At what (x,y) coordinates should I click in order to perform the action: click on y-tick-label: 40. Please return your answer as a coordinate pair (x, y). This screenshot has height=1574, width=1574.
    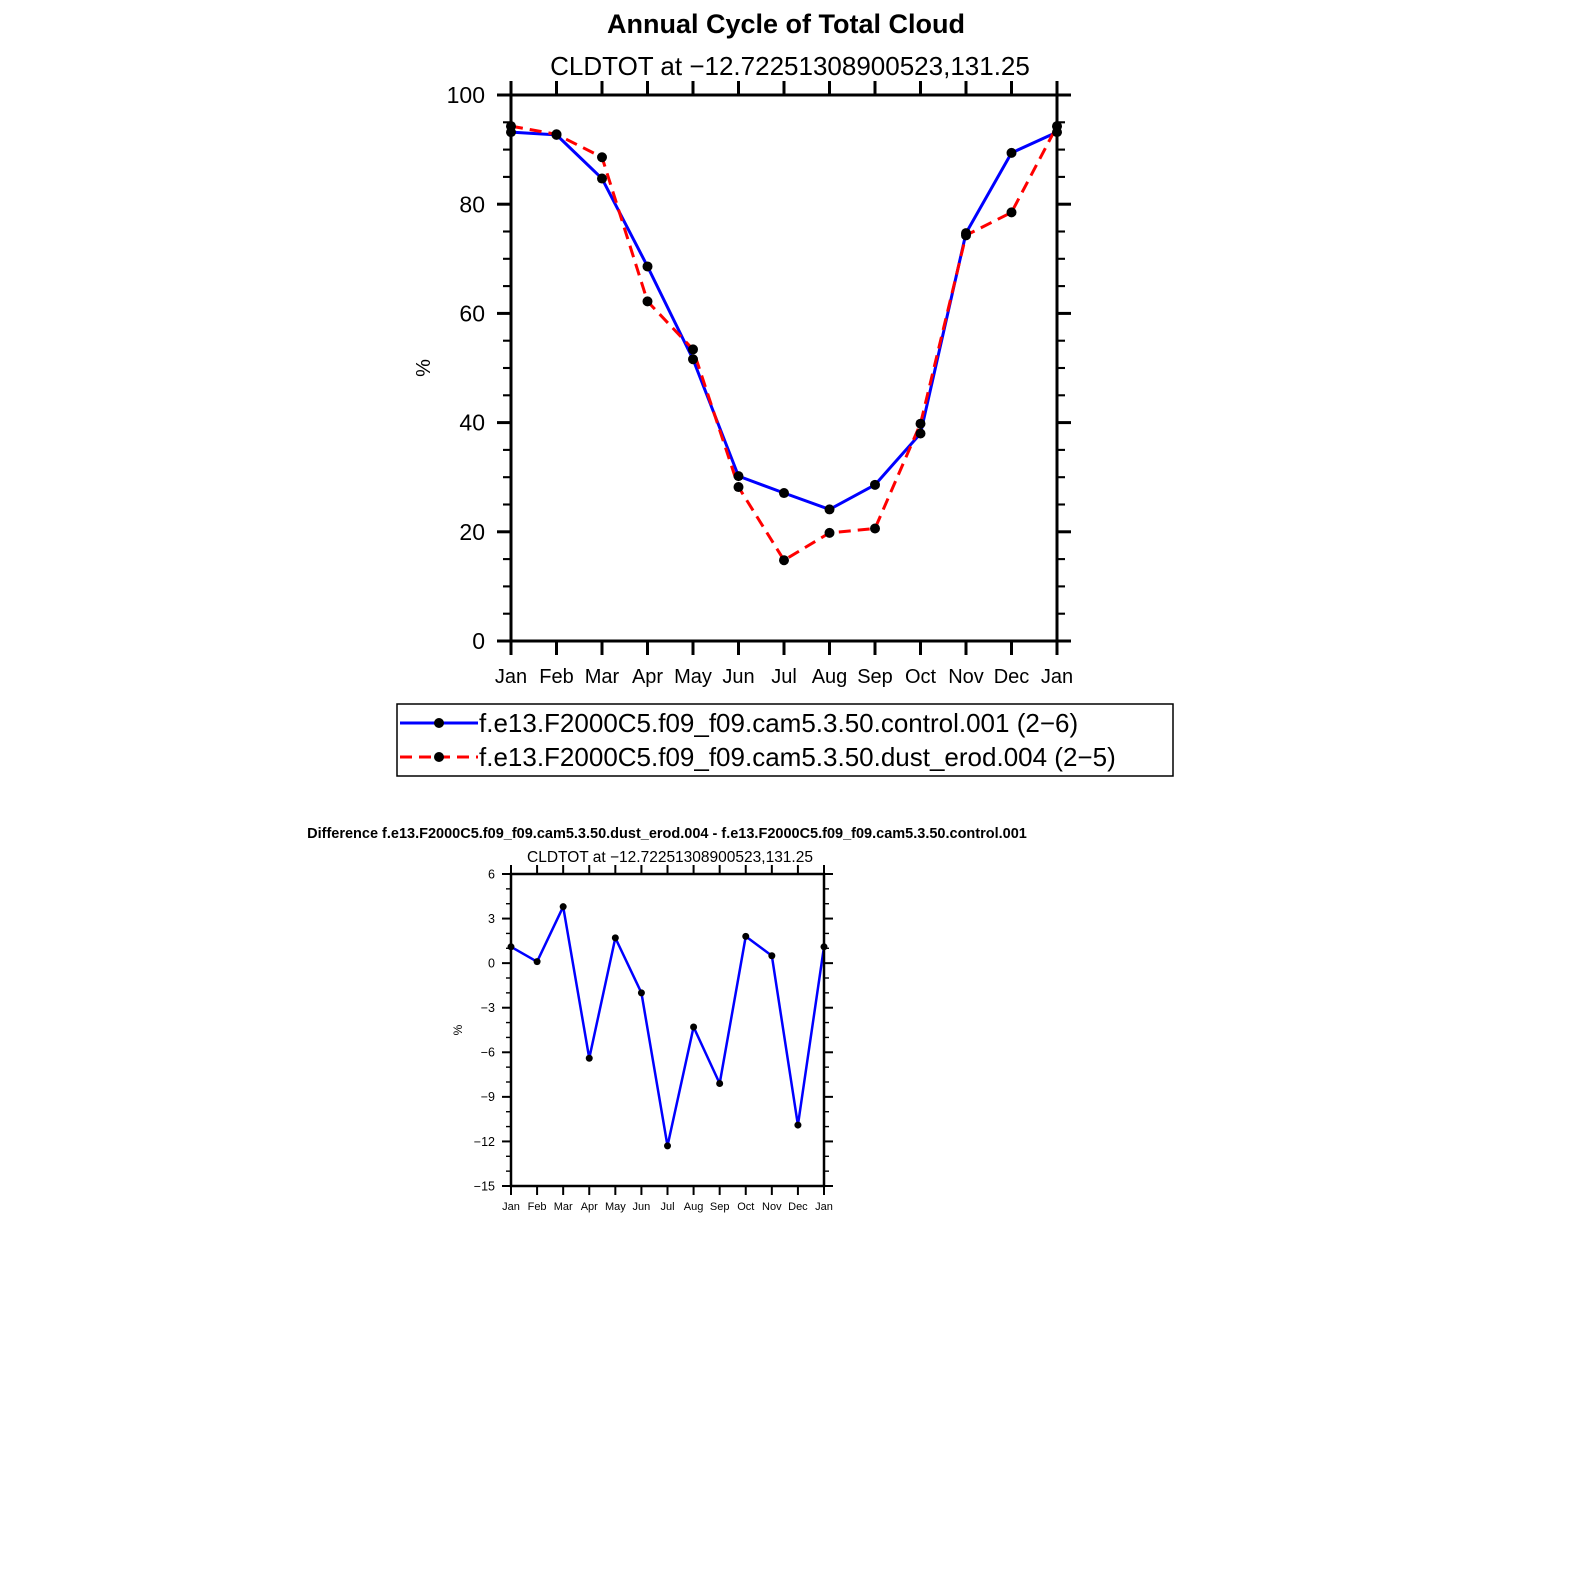
    Looking at the image, I should click on (472, 423).